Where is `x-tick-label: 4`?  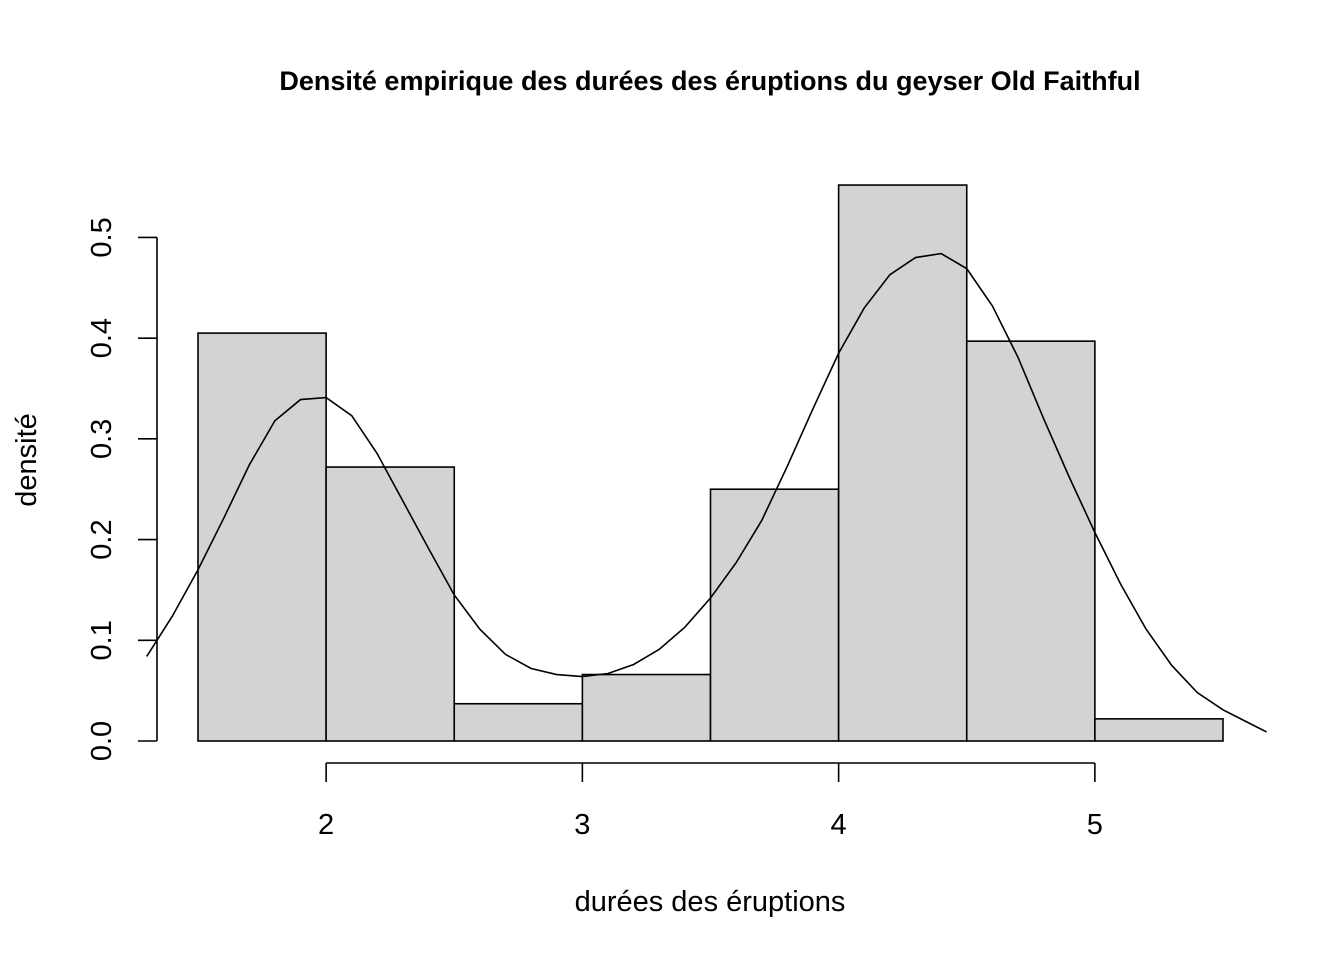
x-tick-label: 4 is located at coordinates (839, 825).